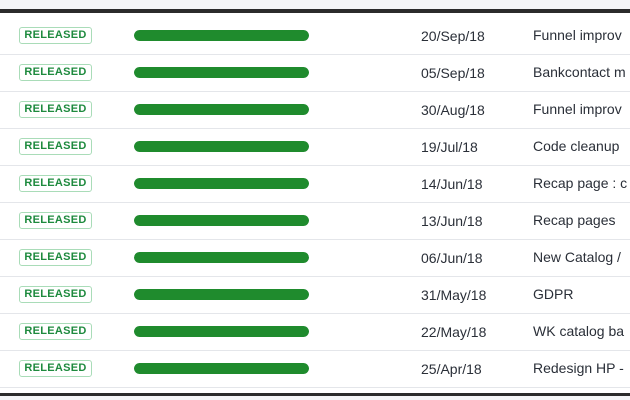  What do you see at coordinates (453, 36) in the screenshot?
I see `release-date: 20/Sep/18` at bounding box center [453, 36].